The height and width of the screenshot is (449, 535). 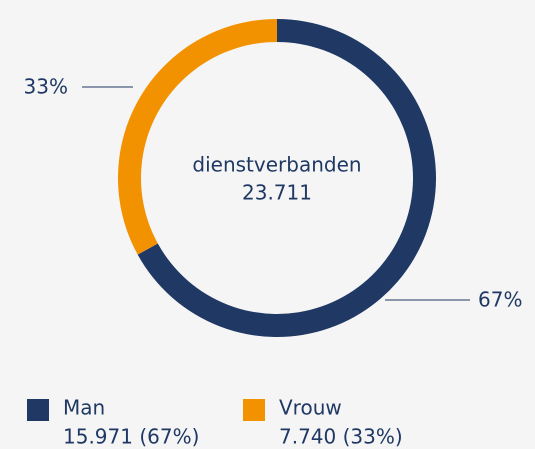 What do you see at coordinates (500, 300) in the screenshot?
I see `slice-label: 67%` at bounding box center [500, 300].